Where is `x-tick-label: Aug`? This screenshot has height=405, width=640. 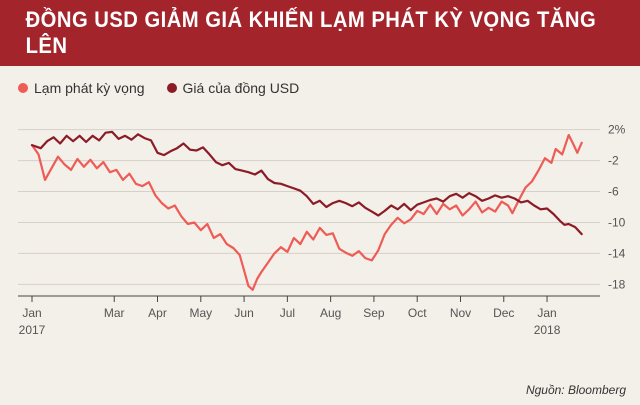
x-tick-label: Aug is located at coordinates (330, 313).